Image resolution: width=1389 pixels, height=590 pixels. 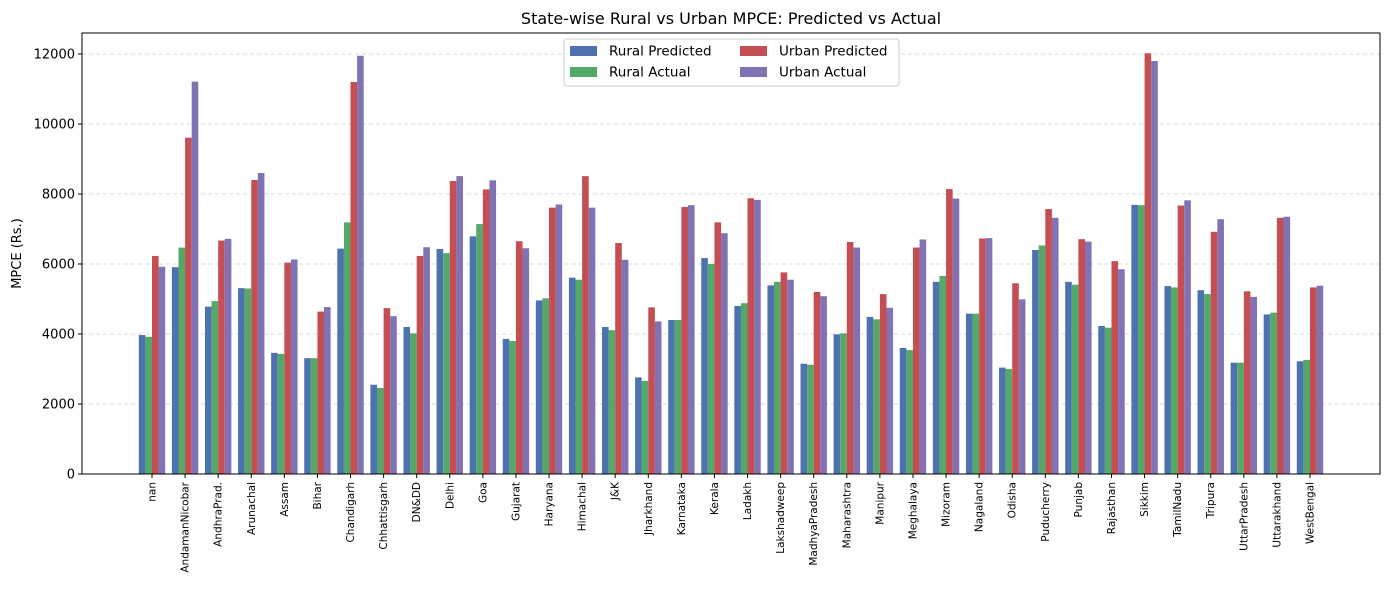 I want to click on legend-label: Rural Predicted, so click(x=660, y=52).